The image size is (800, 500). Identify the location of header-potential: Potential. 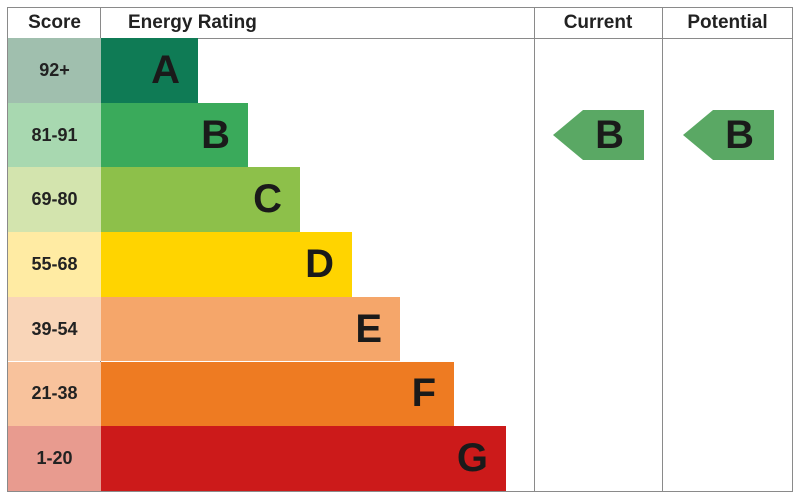
(727, 22).